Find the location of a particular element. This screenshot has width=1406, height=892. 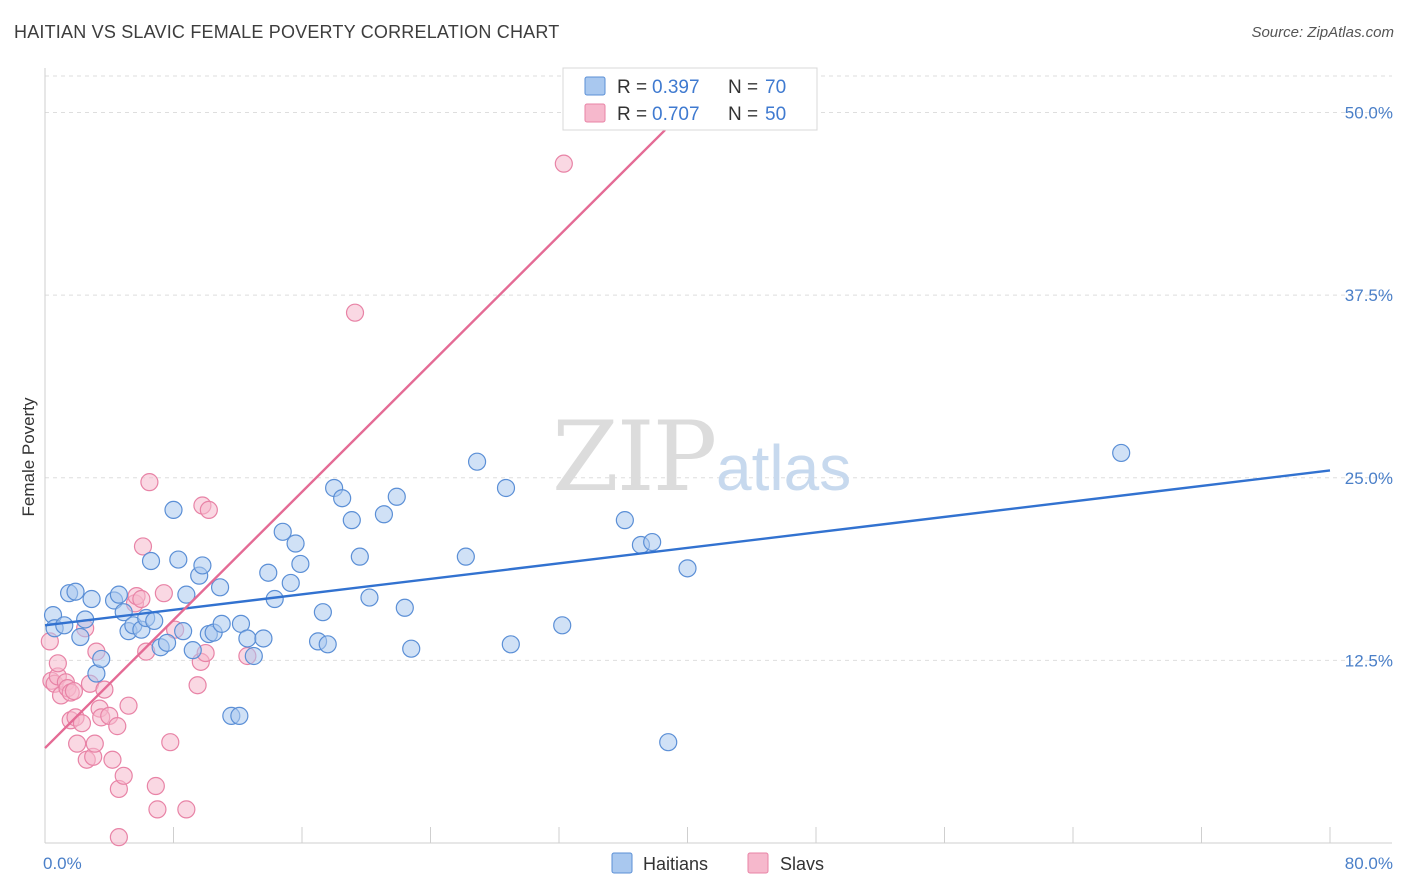

legend-n-value-slavs: 50 is located at coordinates (775, 114).